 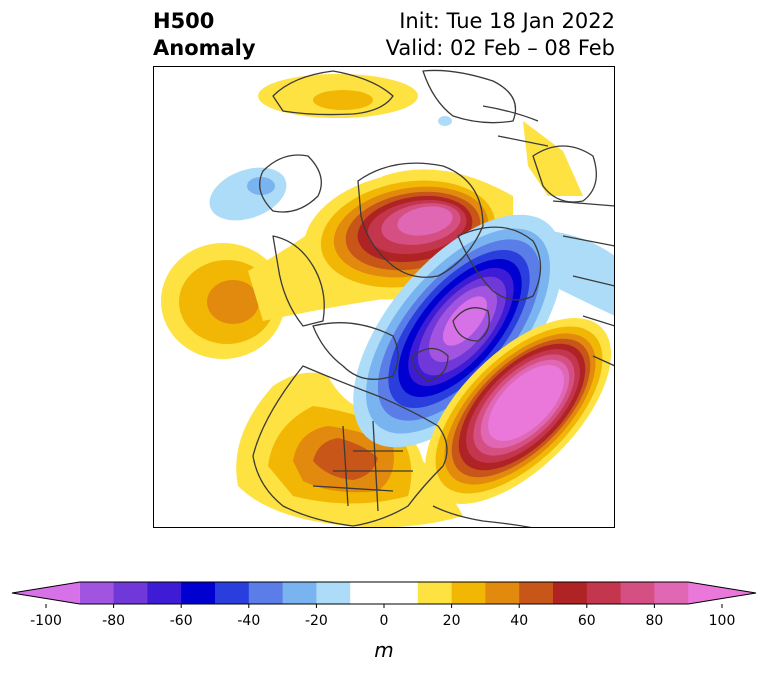 What do you see at coordinates (113, 621) in the screenshot?
I see `colorbar-tick-label: -80` at bounding box center [113, 621].